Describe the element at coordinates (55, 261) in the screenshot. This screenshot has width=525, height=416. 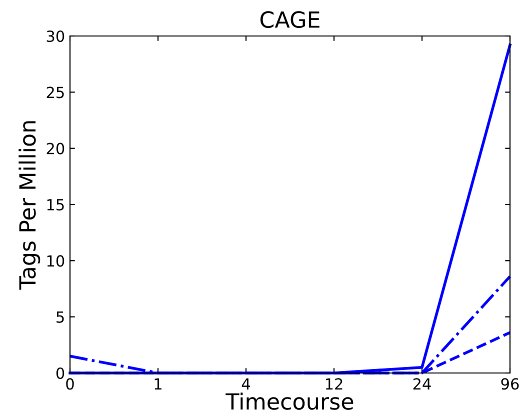
I see `y-tick-label: 10` at that location.